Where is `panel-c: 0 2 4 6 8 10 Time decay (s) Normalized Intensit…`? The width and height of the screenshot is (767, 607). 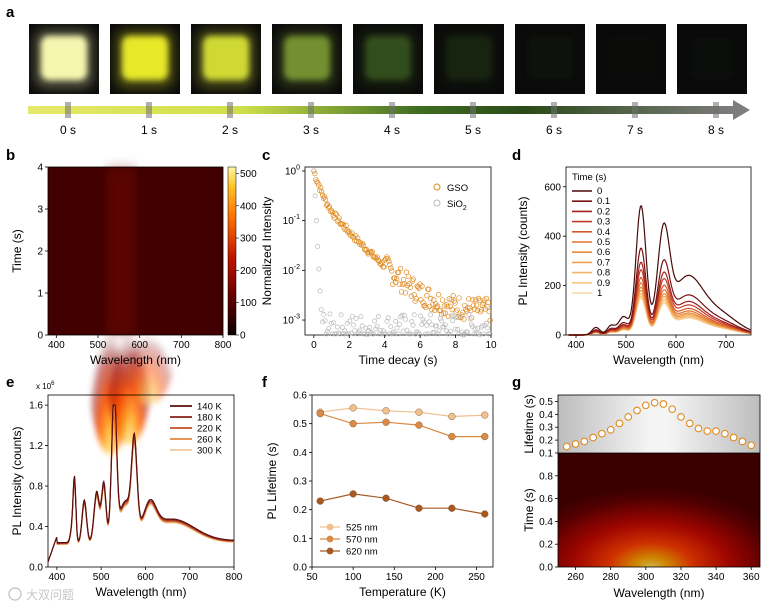
panel-c: 0 2 4 6 8 10 Time decay (s) Normalized Intensit… is located at coordinates (378, 265).